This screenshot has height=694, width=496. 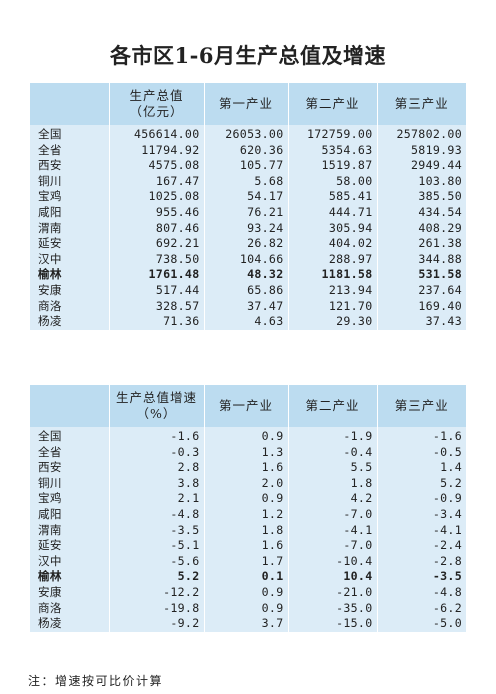 What do you see at coordinates (421, 259) in the screenshot?
I see `value-cell: 344.88` at bounding box center [421, 259].